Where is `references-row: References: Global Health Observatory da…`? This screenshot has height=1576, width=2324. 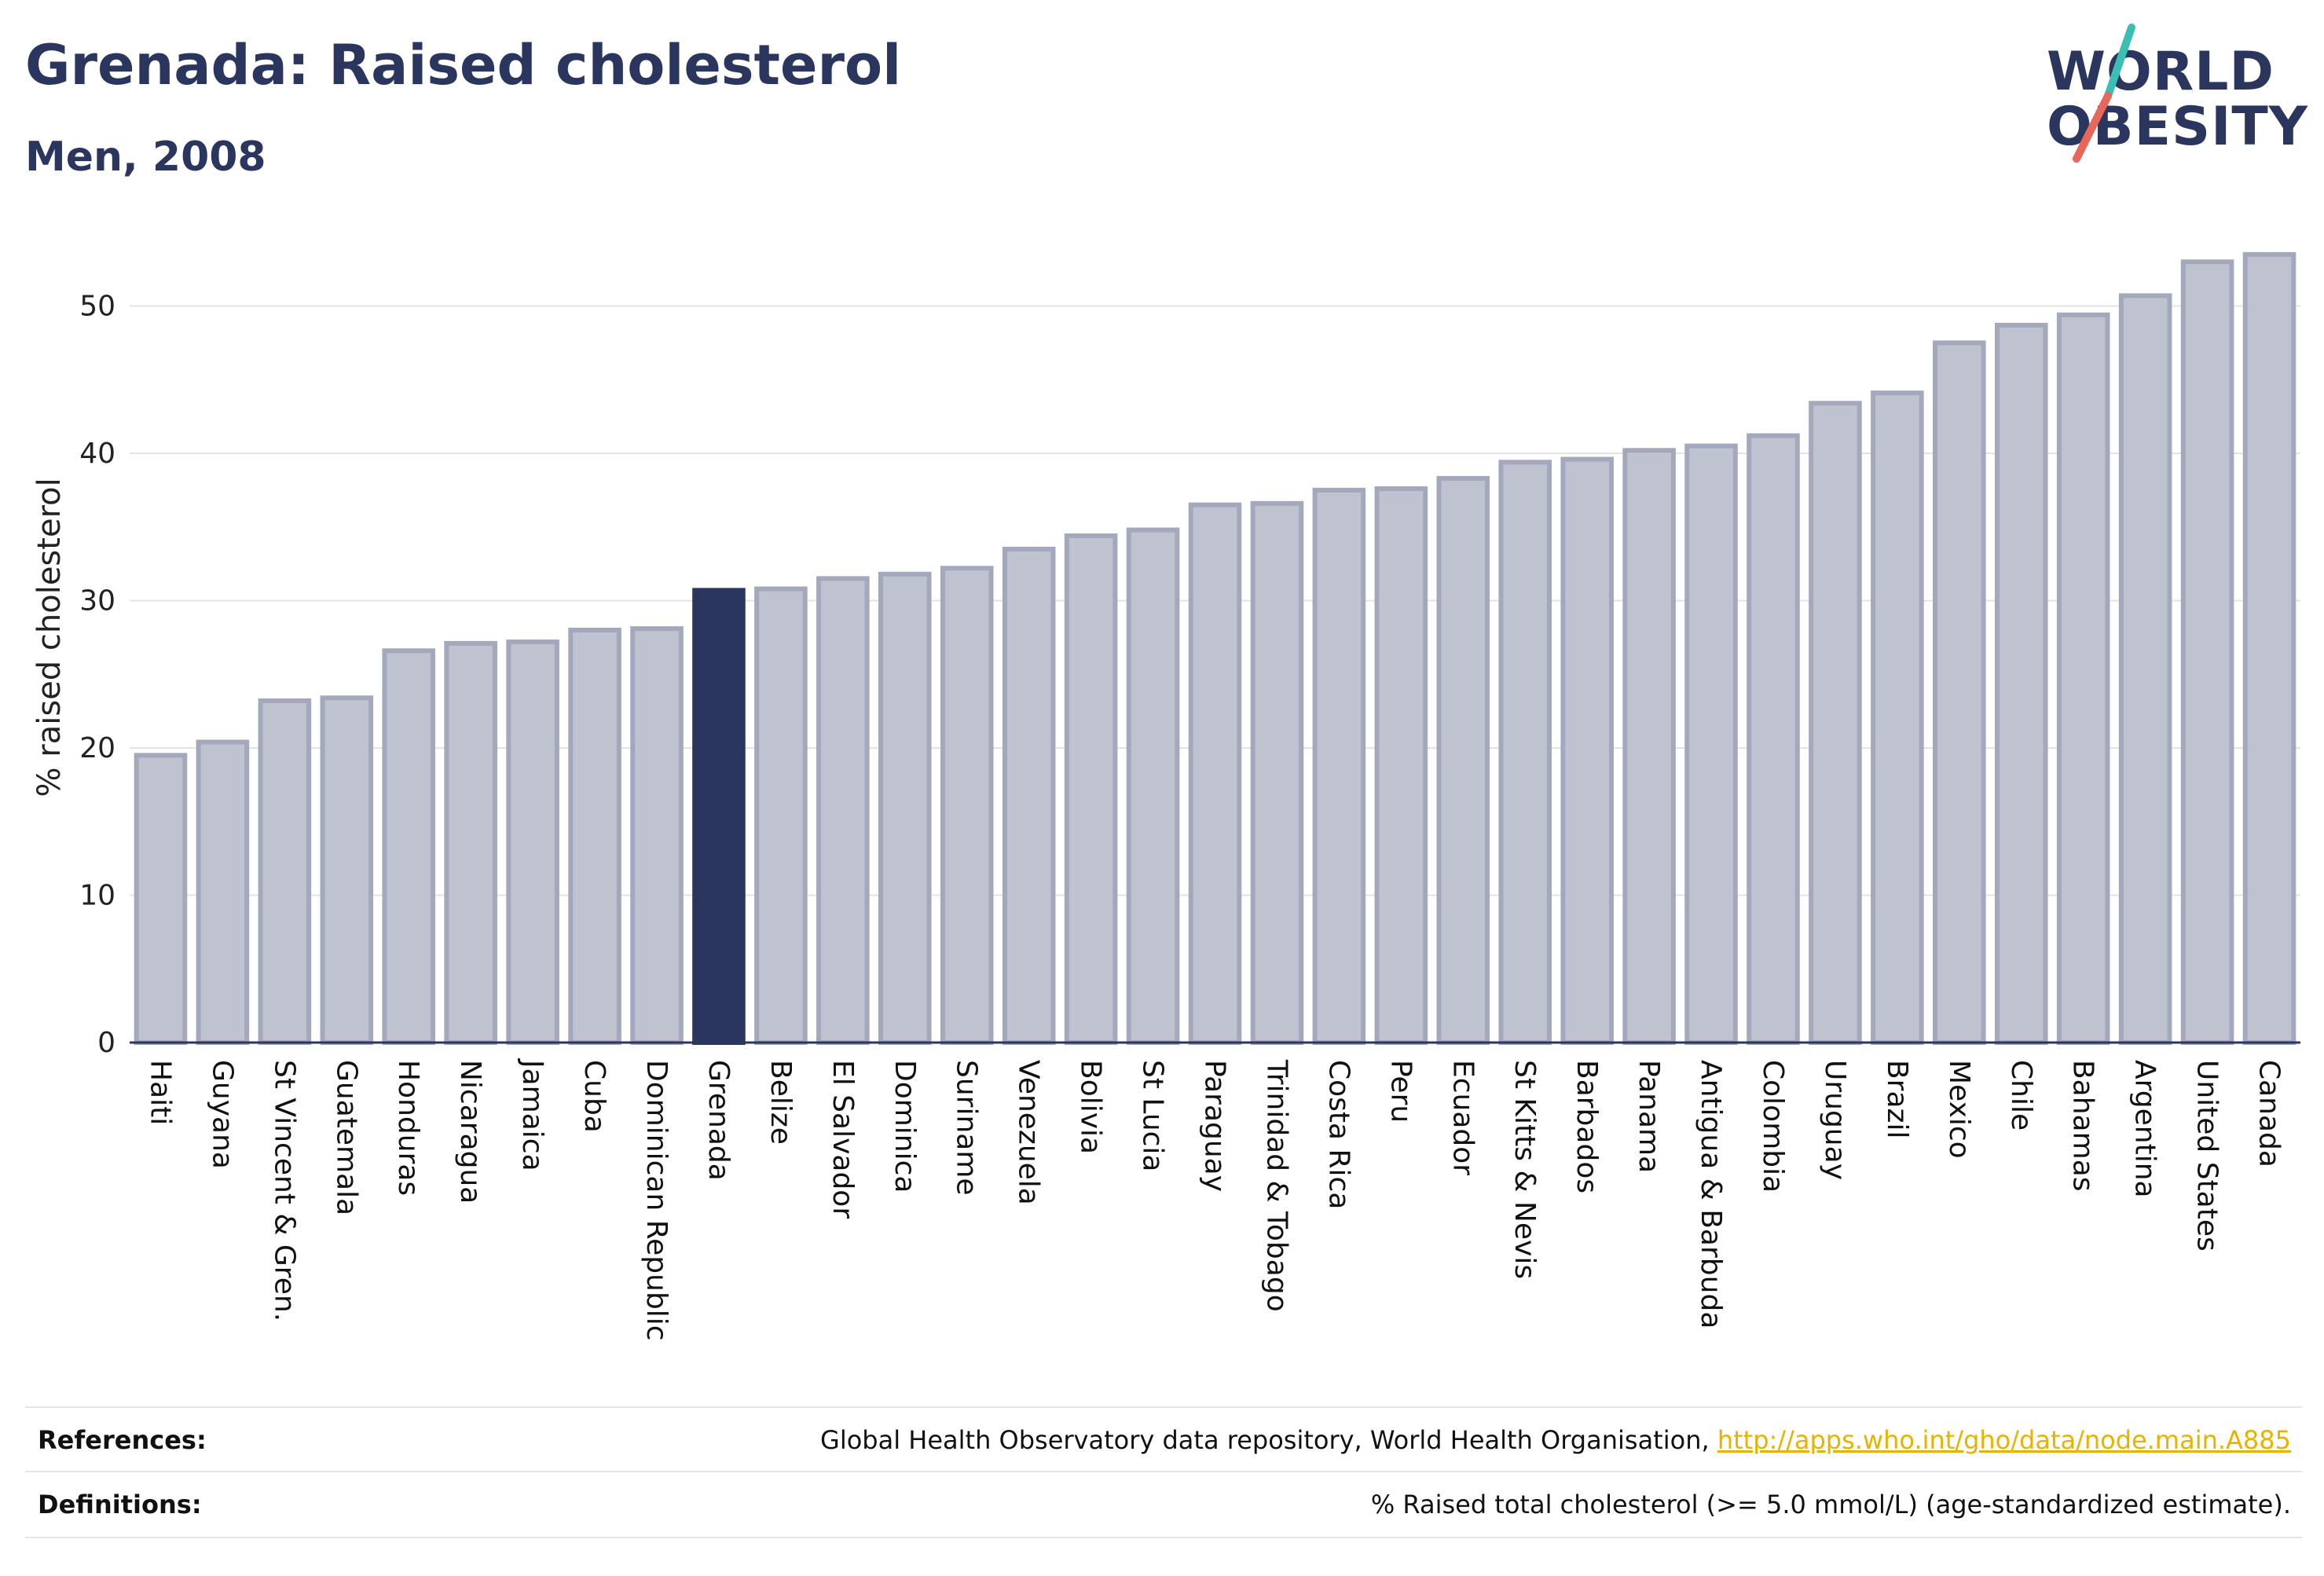
references-row: References: Global Health Observatory da… is located at coordinates (1163, 1439).